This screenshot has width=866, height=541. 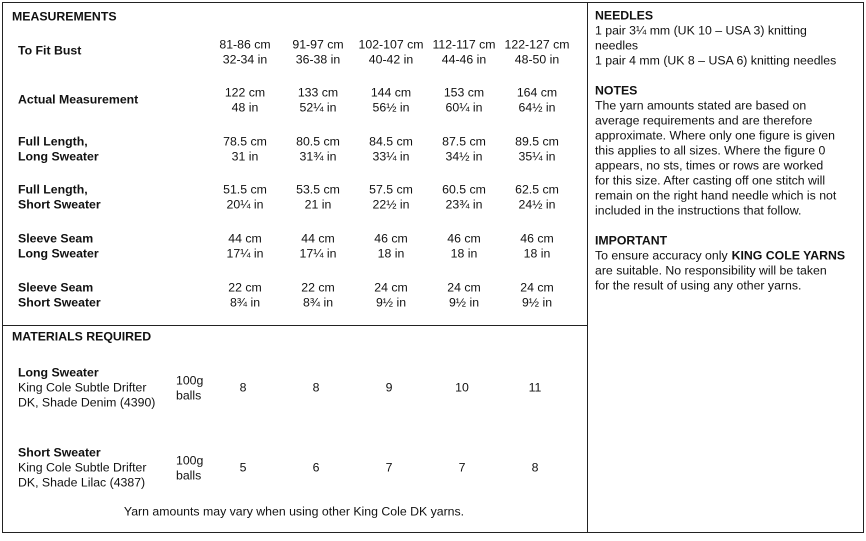 What do you see at coordinates (245, 189) in the screenshot?
I see `cell: 51.5 cm` at bounding box center [245, 189].